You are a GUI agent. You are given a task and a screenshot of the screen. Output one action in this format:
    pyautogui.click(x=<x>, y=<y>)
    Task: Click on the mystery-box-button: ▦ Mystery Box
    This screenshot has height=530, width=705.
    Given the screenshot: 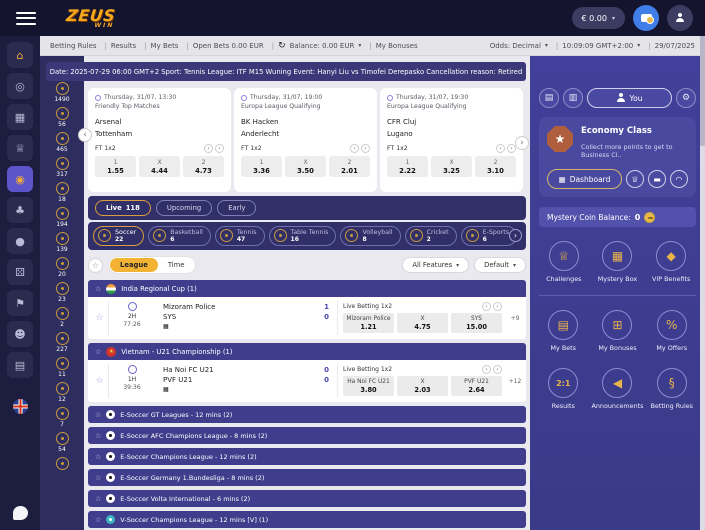 What is the action you would take?
    pyautogui.click(x=618, y=262)
    